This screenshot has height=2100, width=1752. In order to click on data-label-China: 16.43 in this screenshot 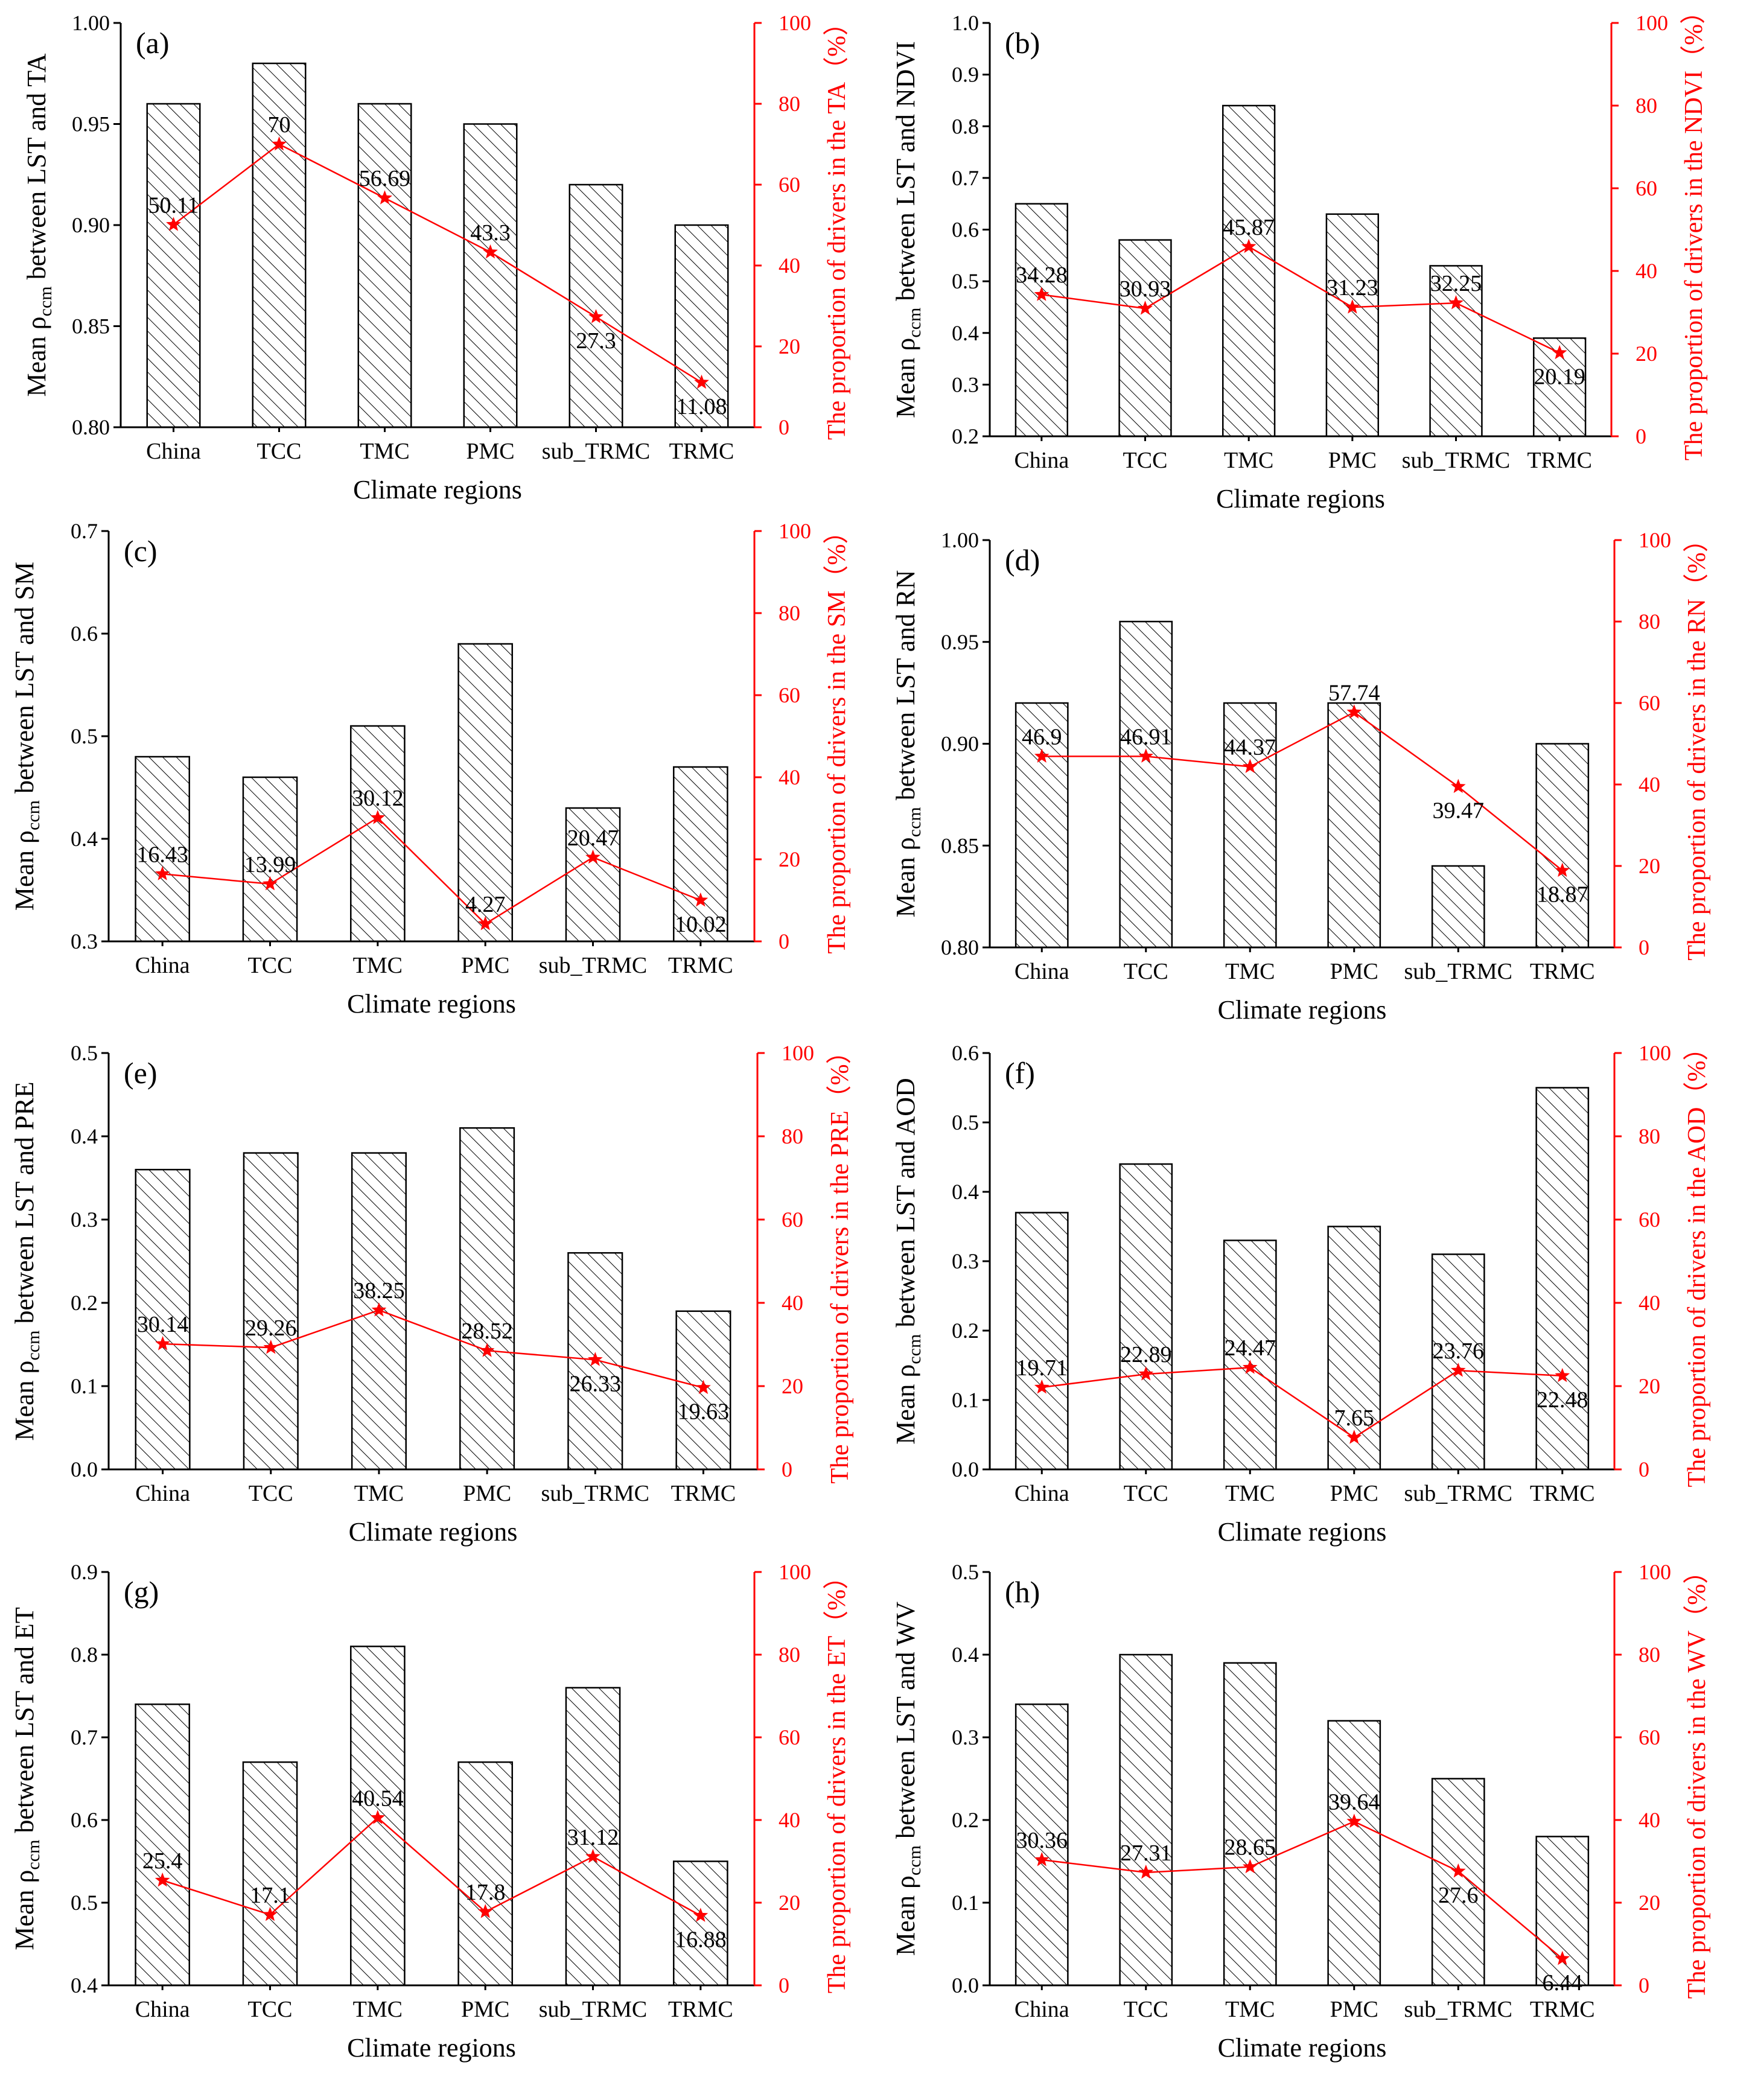, I will do `click(162, 854)`.